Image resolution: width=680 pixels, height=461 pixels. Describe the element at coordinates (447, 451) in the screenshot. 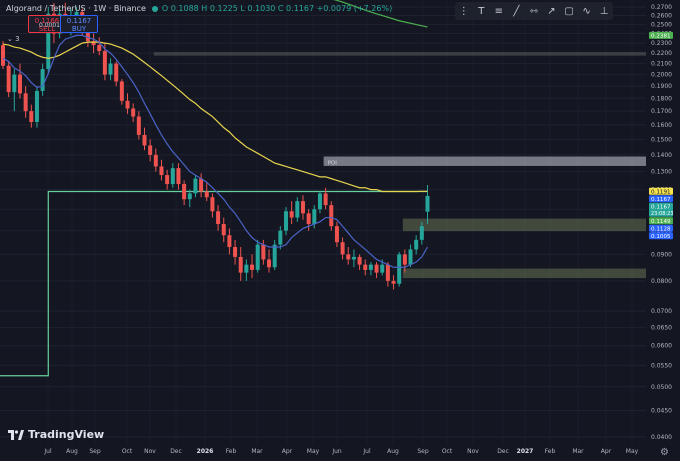

I see `x-tick-label: Oct` at that location.